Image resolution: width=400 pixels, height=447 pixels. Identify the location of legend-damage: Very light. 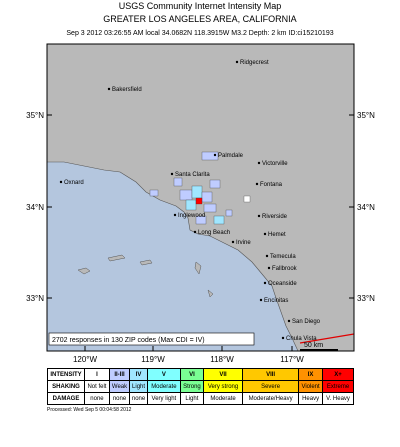
(163, 398).